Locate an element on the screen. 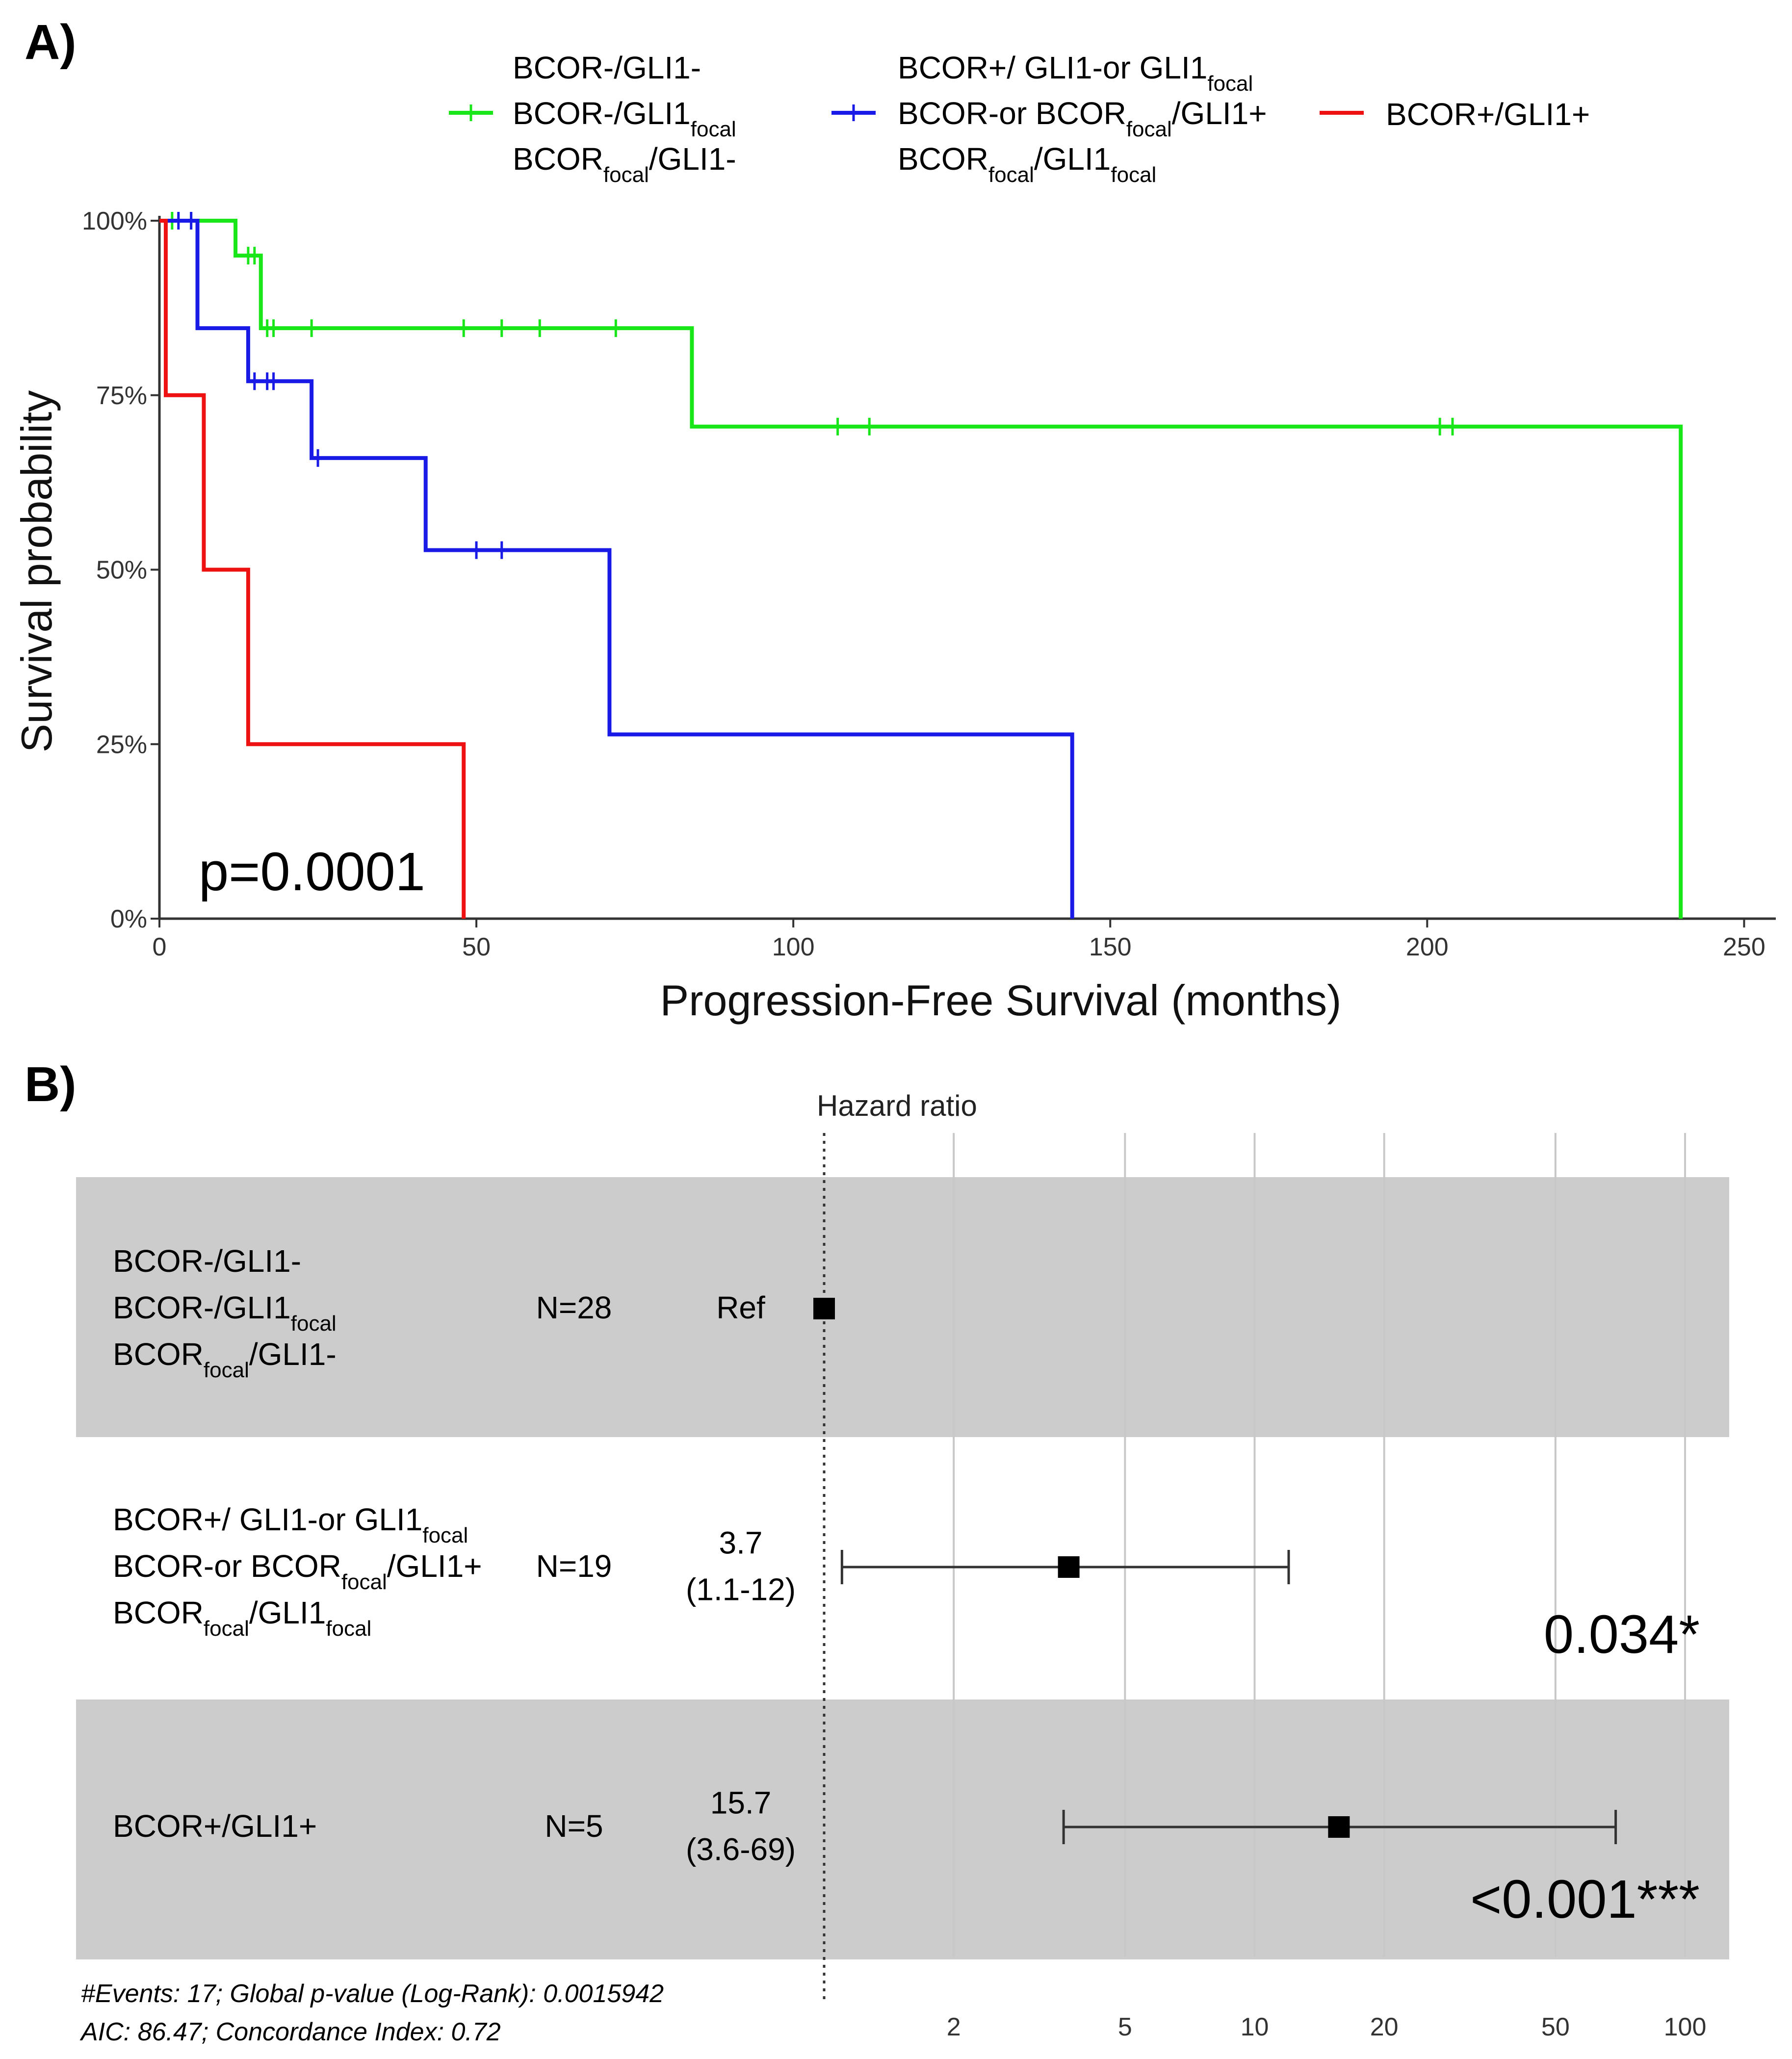 The image size is (1792, 2059). km-y-tick-label: 0% is located at coordinates (128, 919).